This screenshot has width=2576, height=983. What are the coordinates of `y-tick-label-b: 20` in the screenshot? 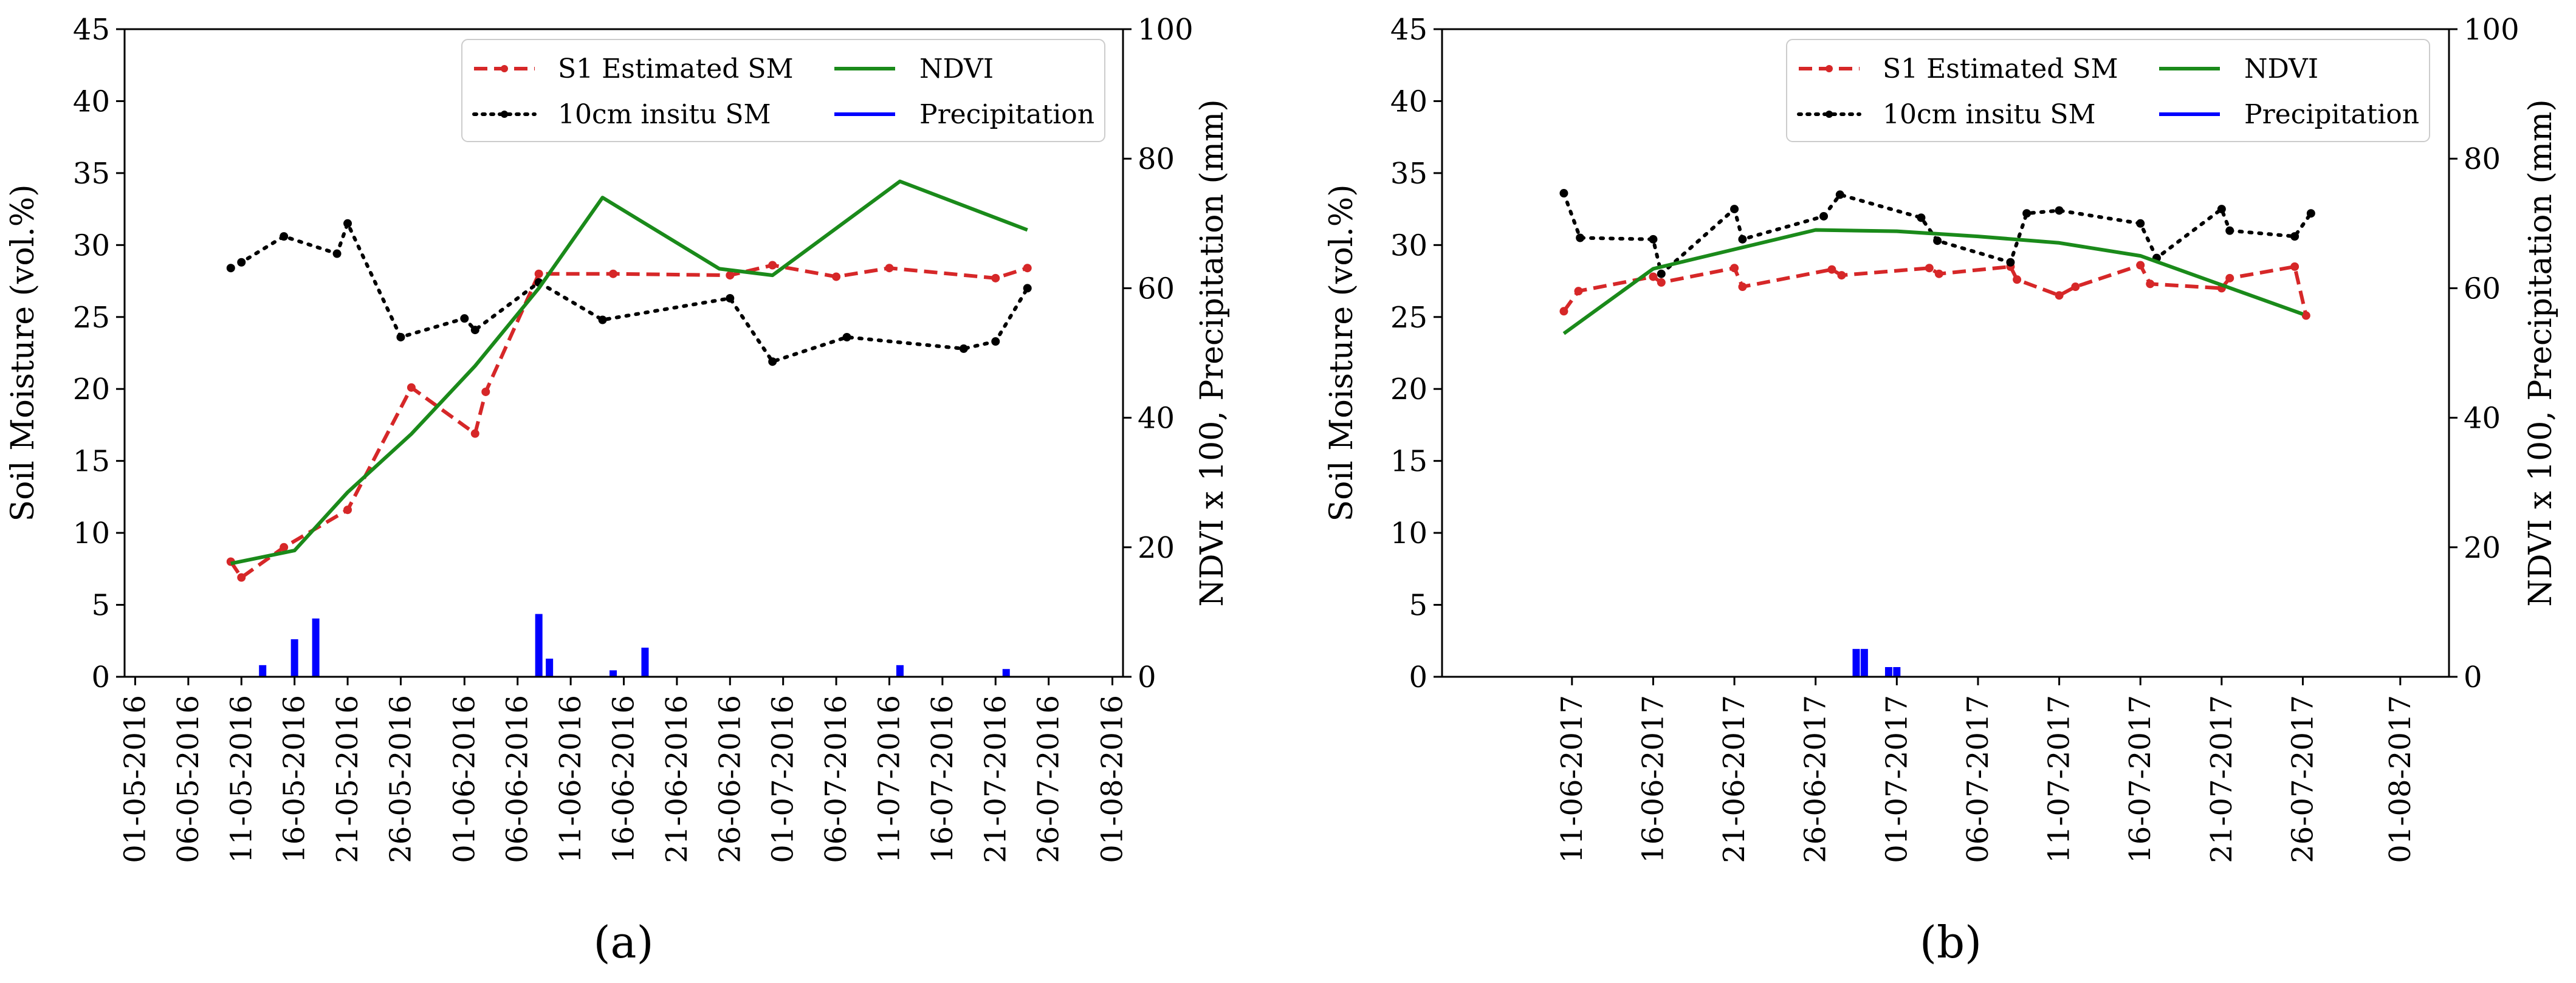 It's located at (1408, 389).